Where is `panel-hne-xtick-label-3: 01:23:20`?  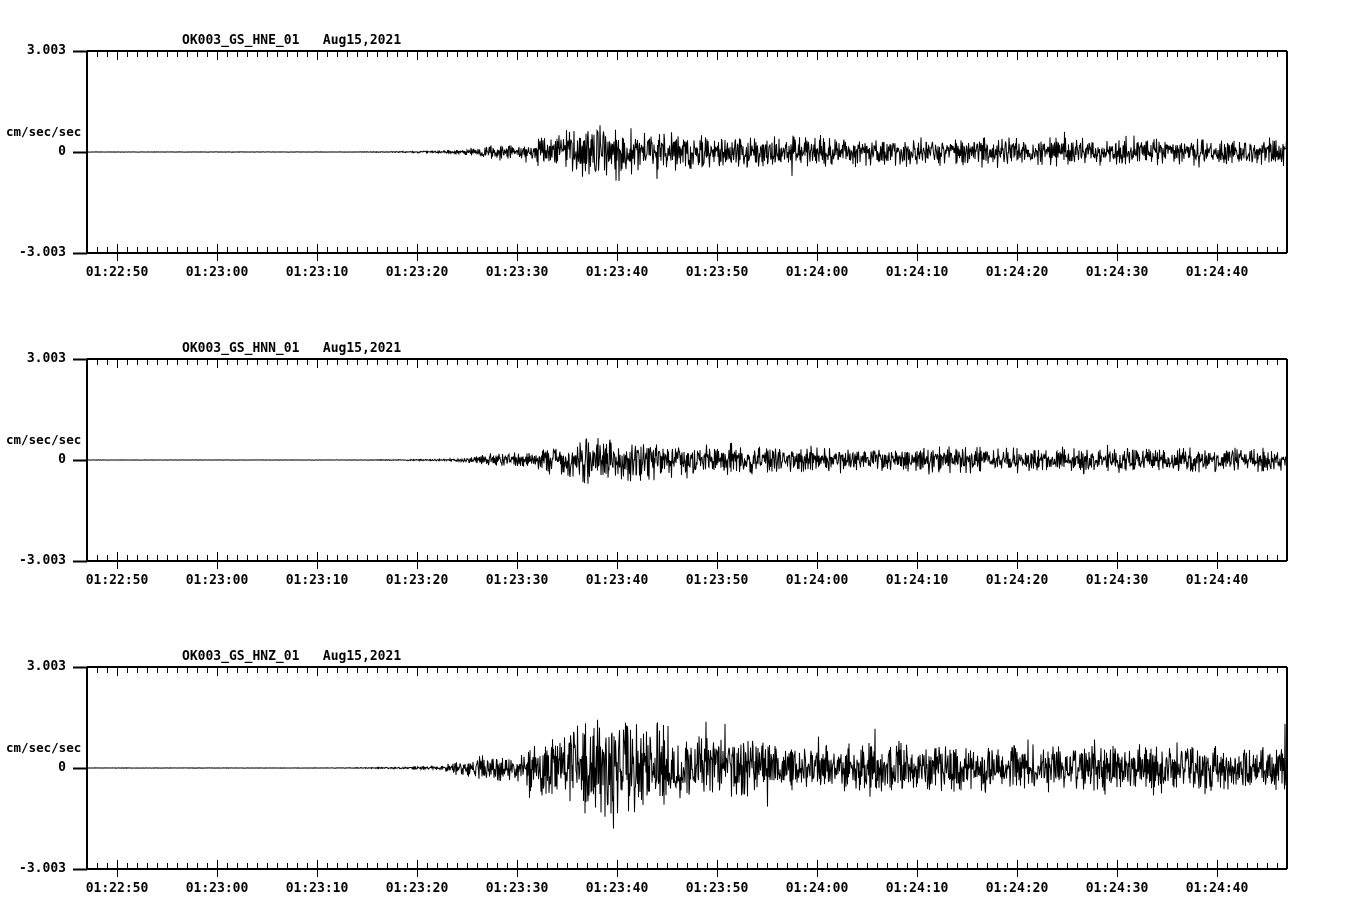
panel-hne-xtick-label-3: 01:23:20 is located at coordinates (417, 272).